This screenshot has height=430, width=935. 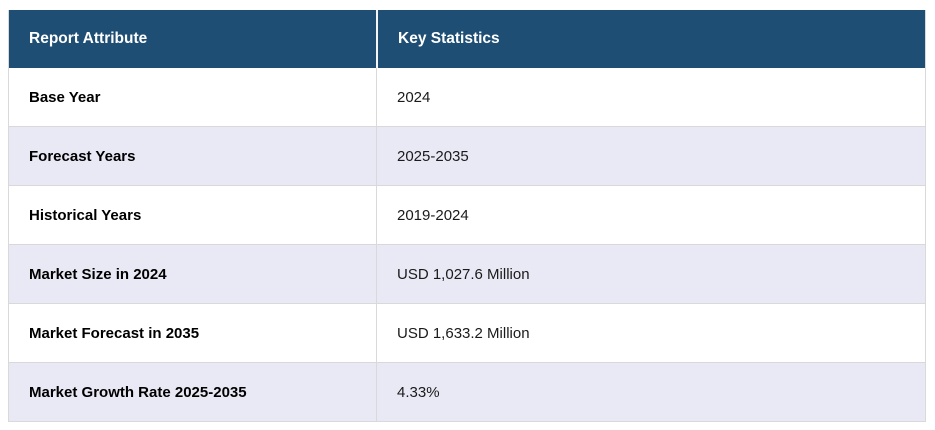 What do you see at coordinates (88, 38) in the screenshot?
I see `header-cell-report-attribute: Report Attribute` at bounding box center [88, 38].